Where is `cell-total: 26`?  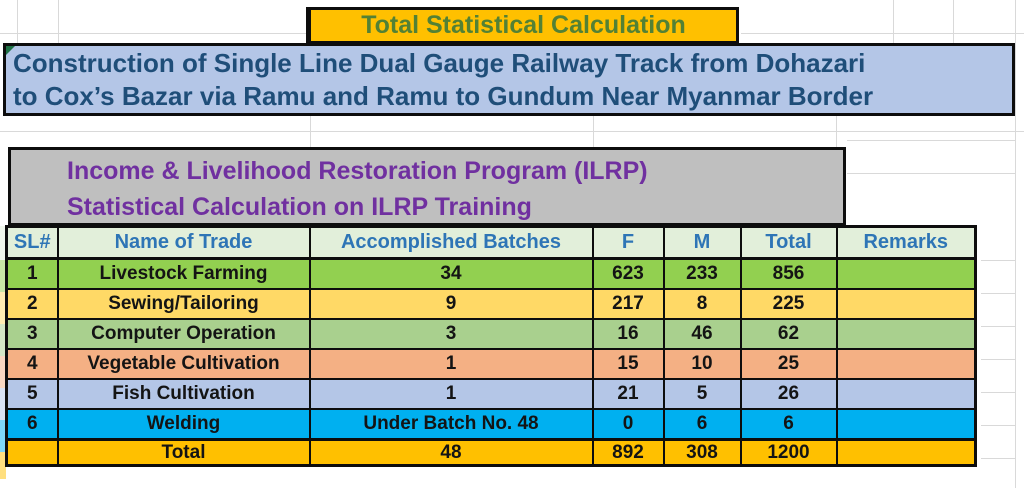 cell-total: 26 is located at coordinates (788, 394).